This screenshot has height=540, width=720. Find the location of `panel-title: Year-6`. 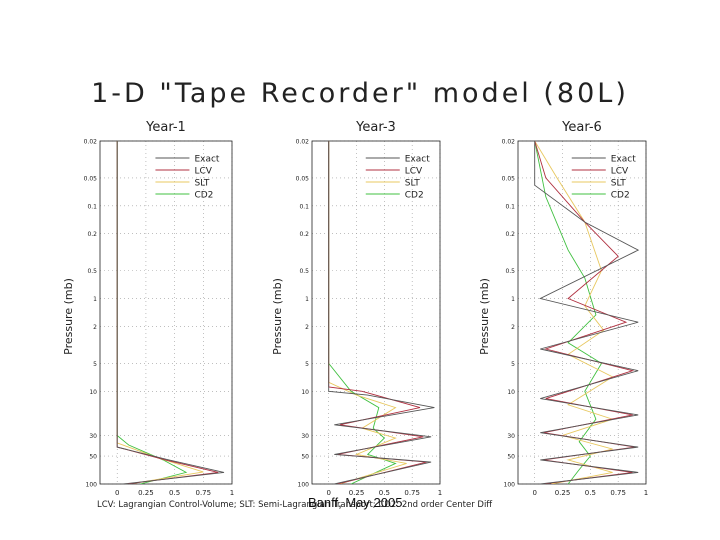

panel-title: Year-6 is located at coordinates (581, 127).